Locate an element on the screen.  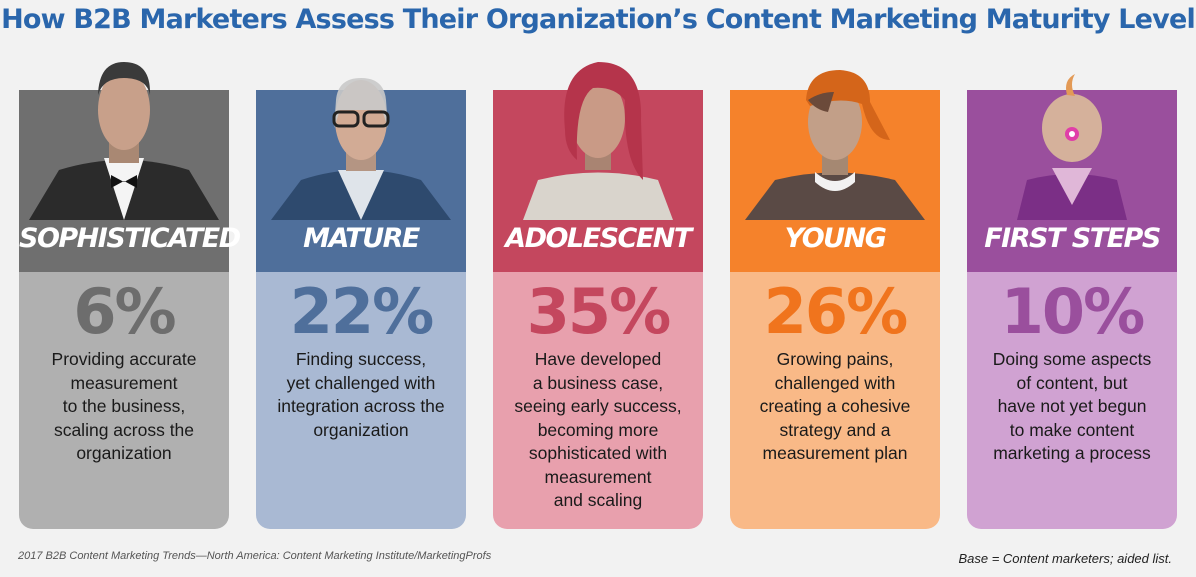
description-line: and scaling is located at coordinates (598, 500).